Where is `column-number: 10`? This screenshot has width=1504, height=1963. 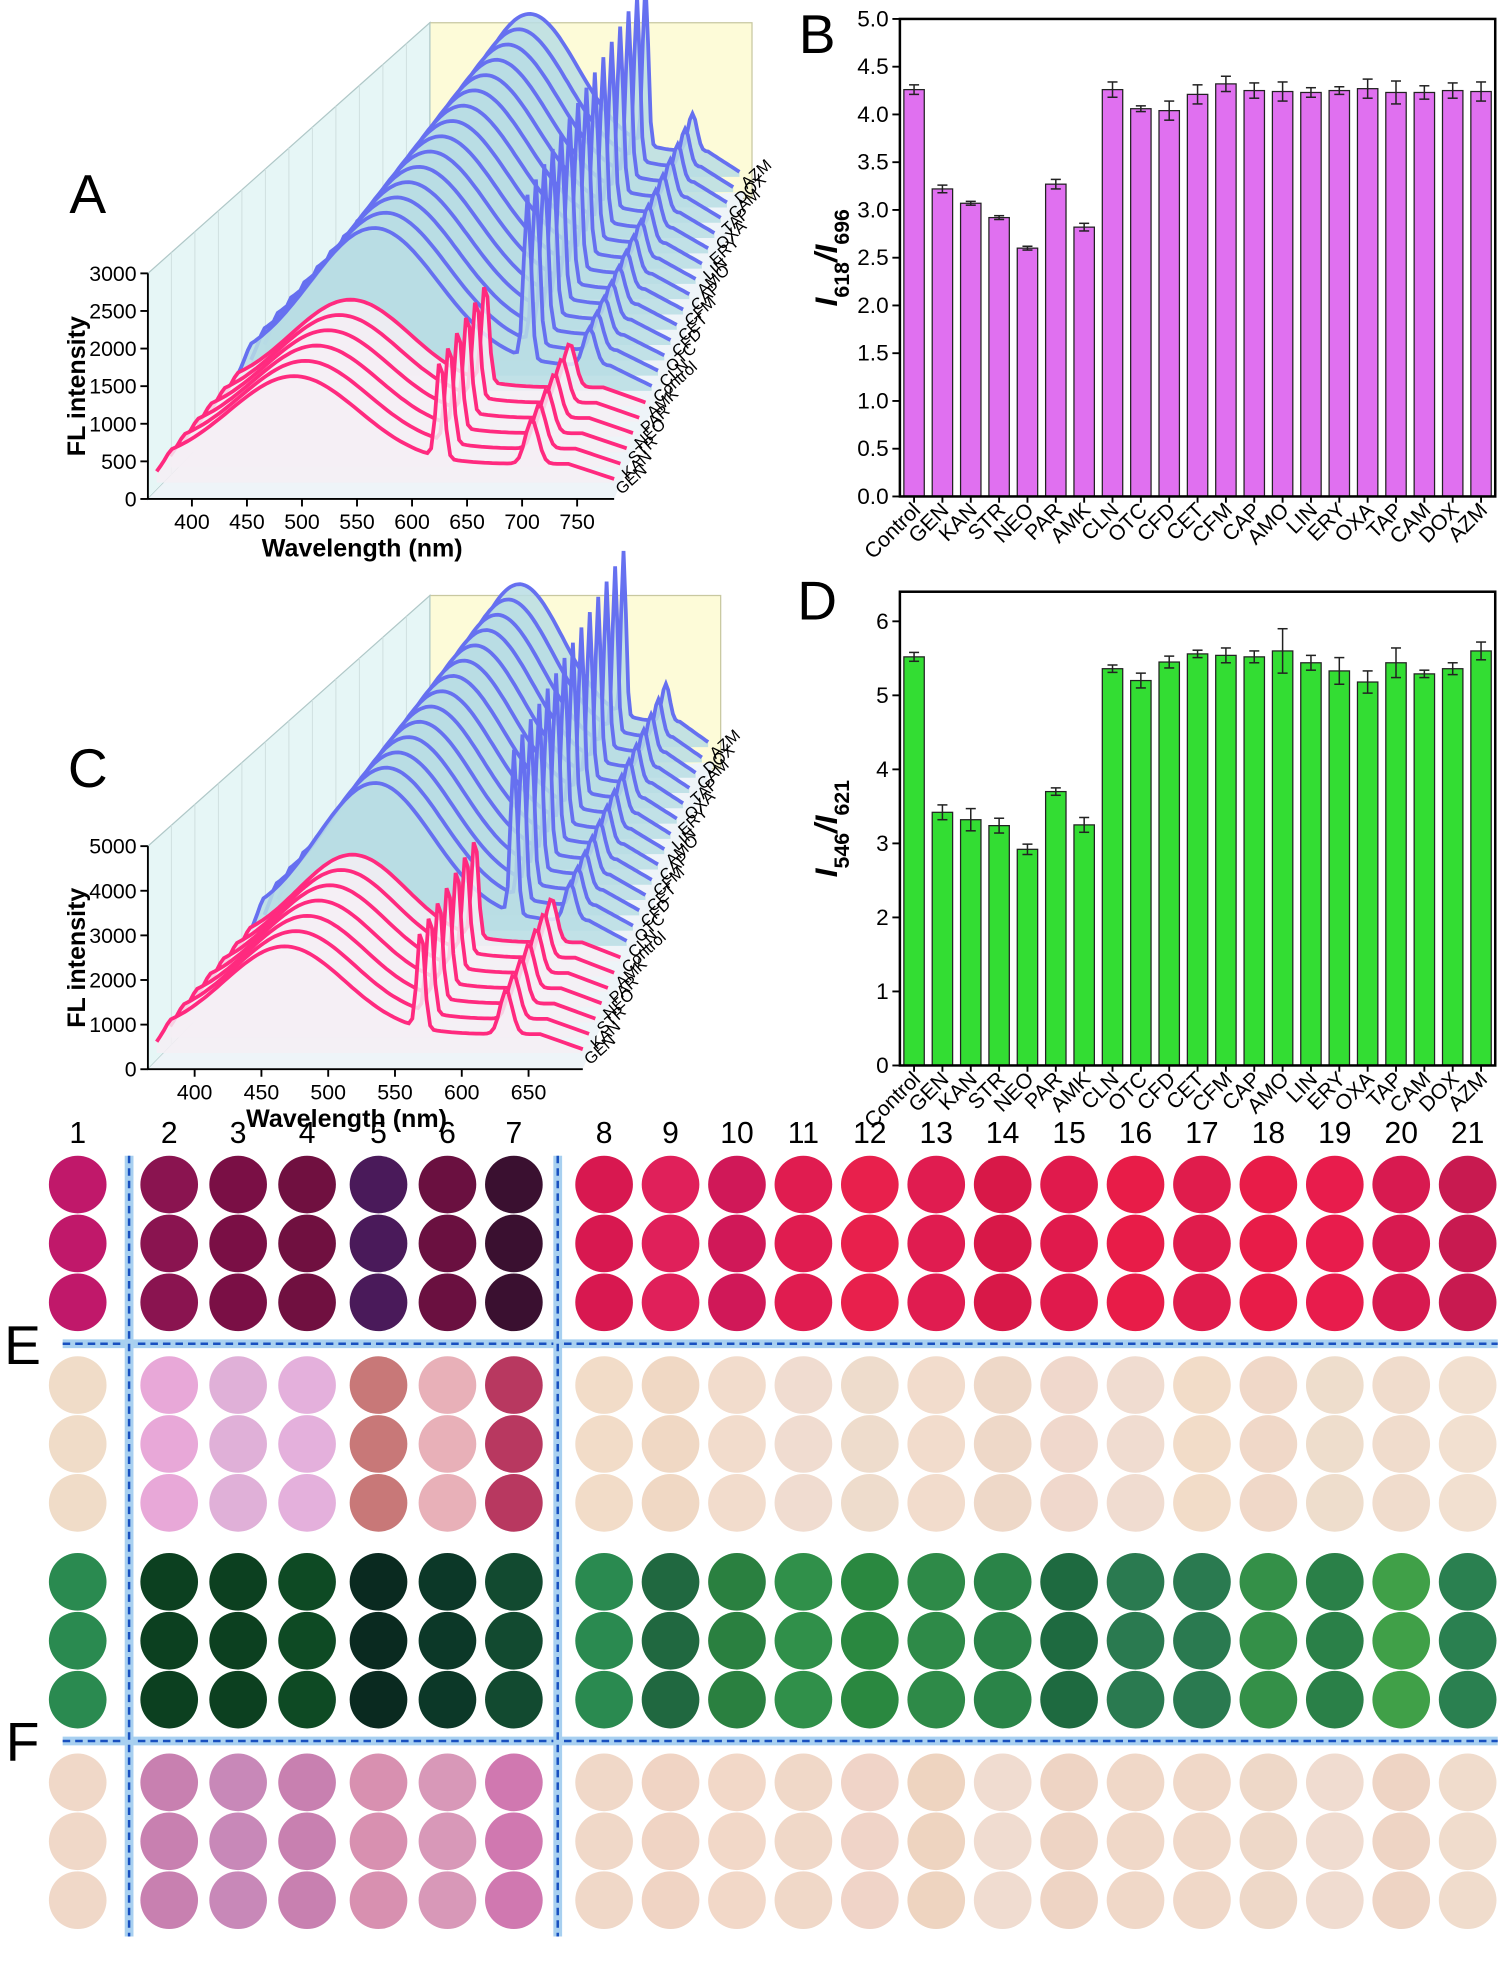 column-number: 10 is located at coordinates (736, 1133).